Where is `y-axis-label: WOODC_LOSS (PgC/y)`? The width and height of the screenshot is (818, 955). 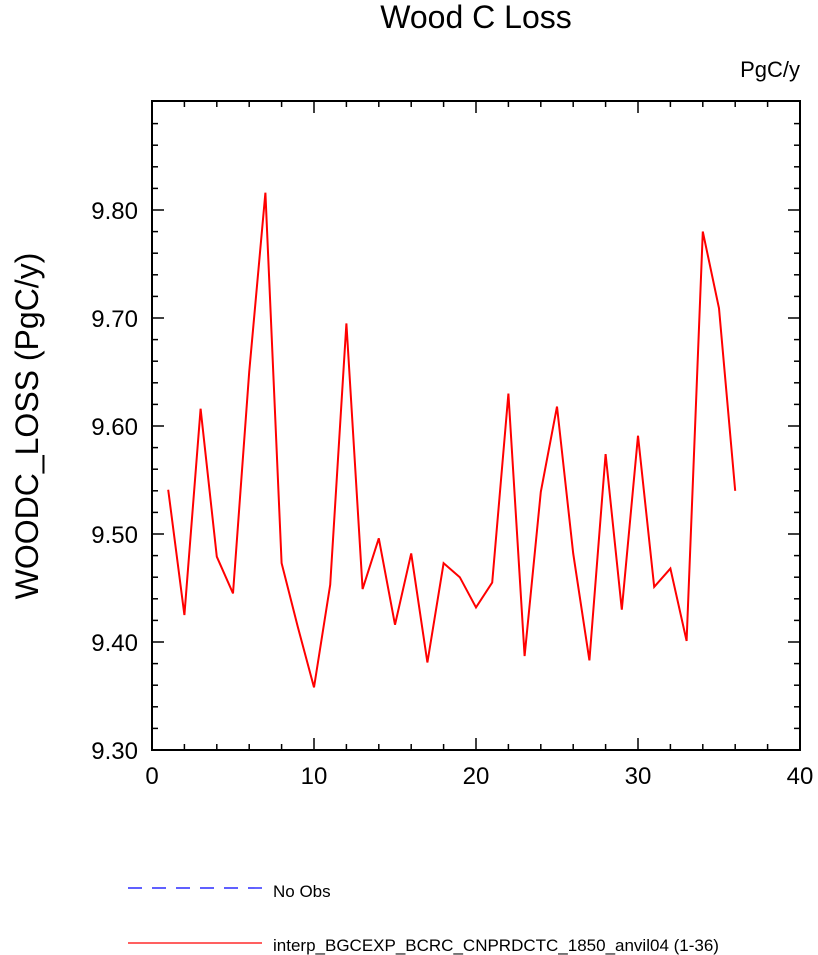
y-axis-label: WOODC_LOSS (PgC/y) is located at coordinates (27, 426).